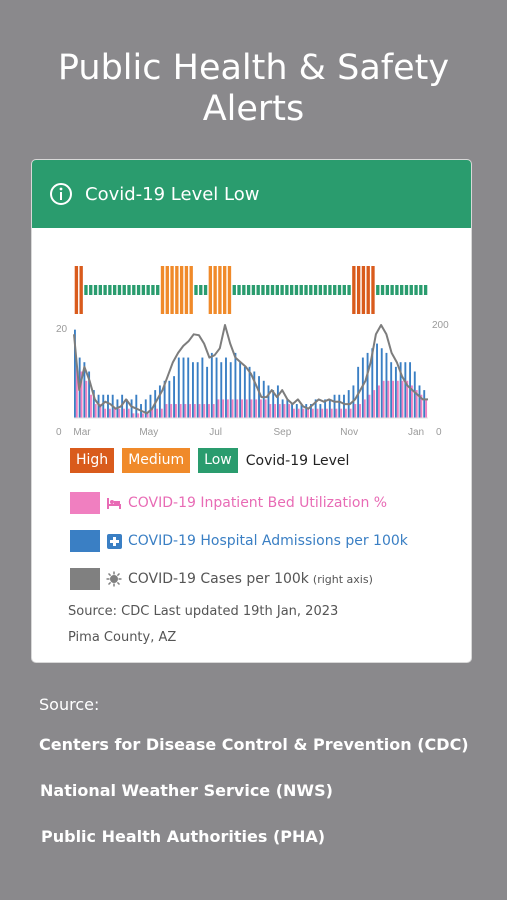 The height and width of the screenshot is (900, 507). What do you see at coordinates (82, 432) in the screenshot?
I see `x-axis-tick-label: Mar` at bounding box center [82, 432].